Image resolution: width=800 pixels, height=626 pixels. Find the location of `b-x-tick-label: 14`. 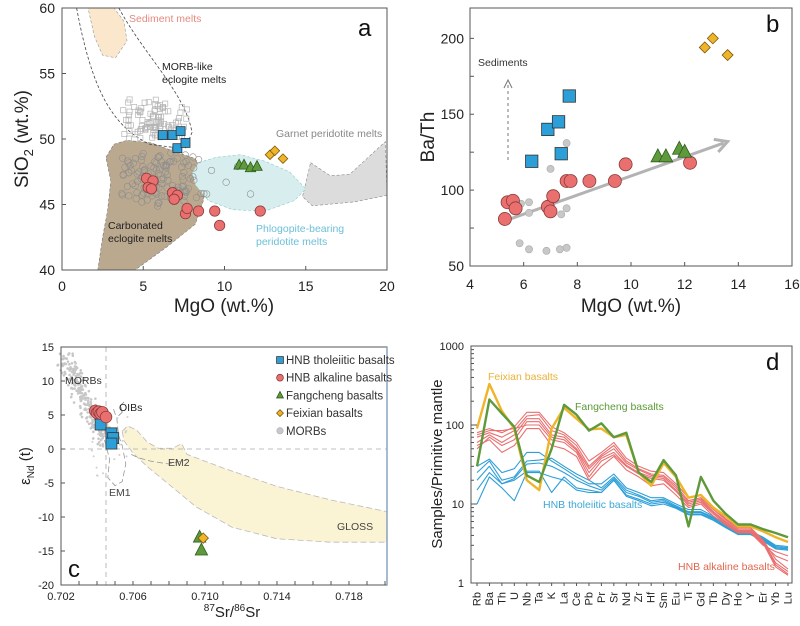

b-x-tick-label: 14 is located at coordinates (739, 284).